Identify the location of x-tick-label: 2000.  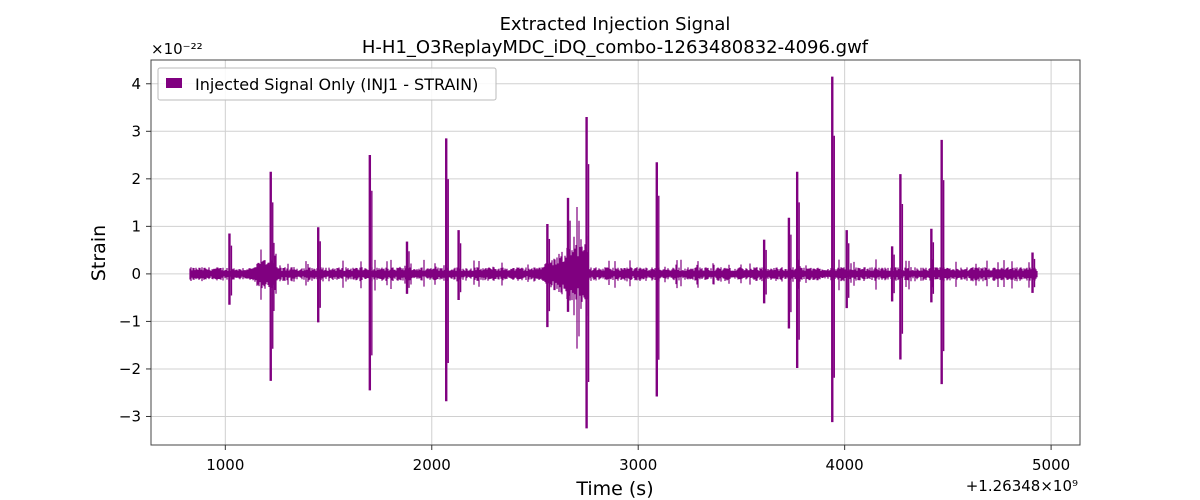
(432, 465).